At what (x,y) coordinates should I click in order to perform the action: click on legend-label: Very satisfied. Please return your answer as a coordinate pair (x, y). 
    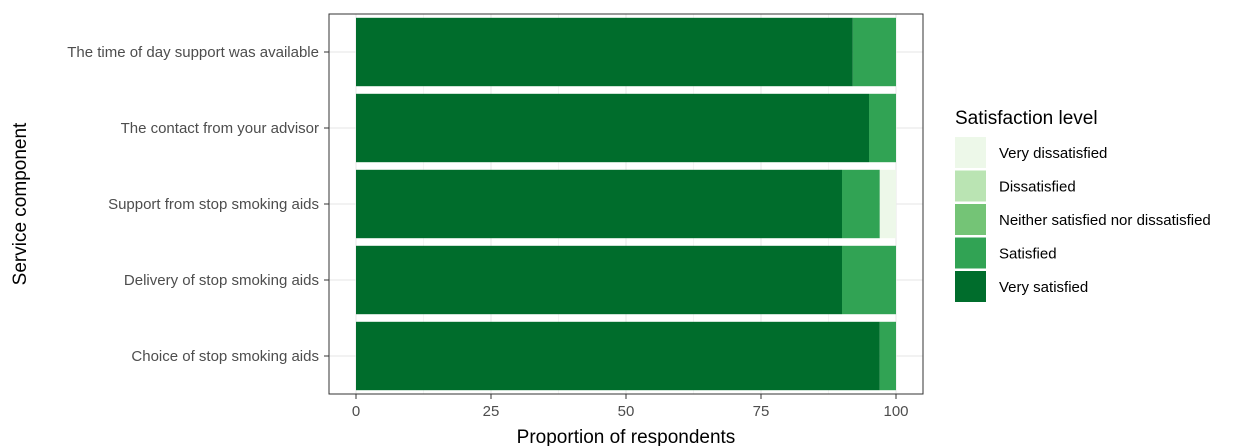
    Looking at the image, I should click on (1043, 287).